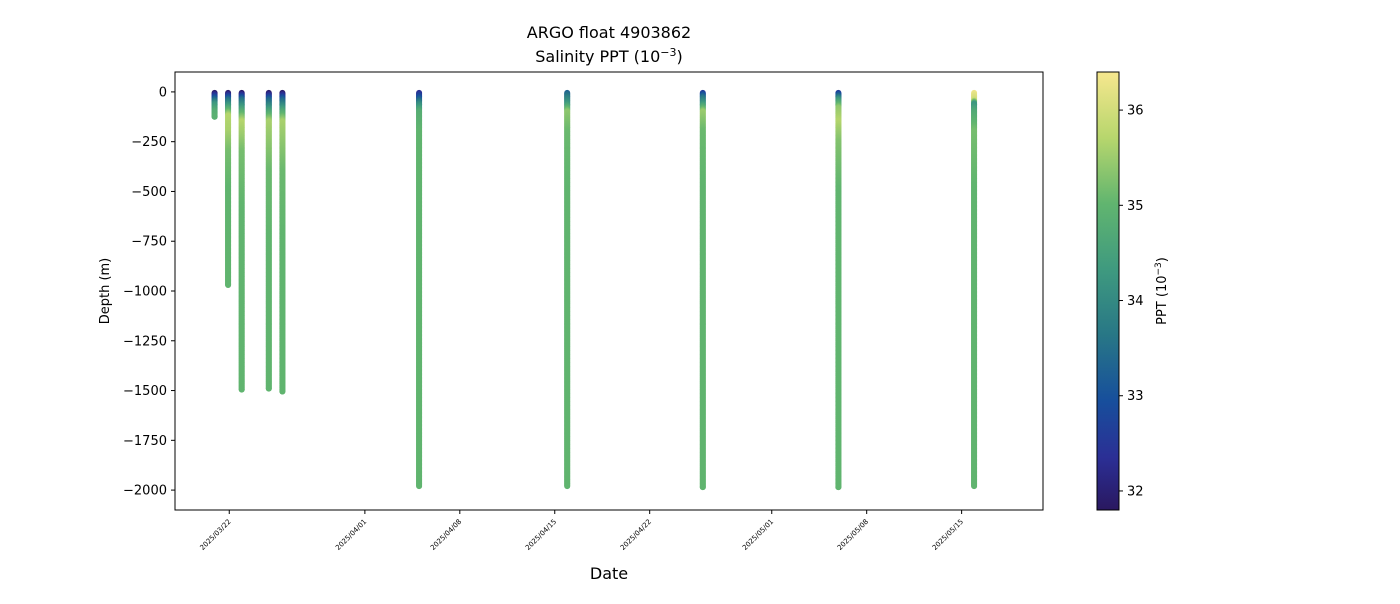  Describe the element at coordinates (163, 92) in the screenshot. I see `y-tick-label: 0` at that location.